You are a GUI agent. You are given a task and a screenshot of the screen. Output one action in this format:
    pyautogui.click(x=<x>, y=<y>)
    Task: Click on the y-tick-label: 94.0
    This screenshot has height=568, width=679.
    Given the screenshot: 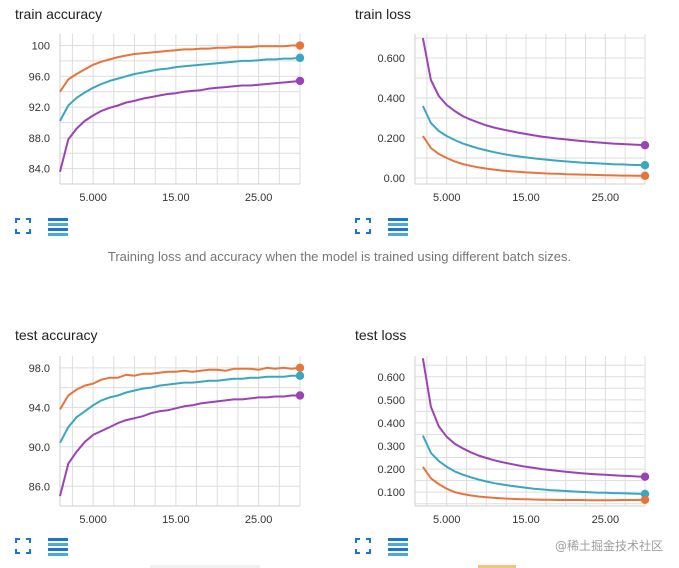 What is the action you would take?
    pyautogui.click(x=39, y=408)
    